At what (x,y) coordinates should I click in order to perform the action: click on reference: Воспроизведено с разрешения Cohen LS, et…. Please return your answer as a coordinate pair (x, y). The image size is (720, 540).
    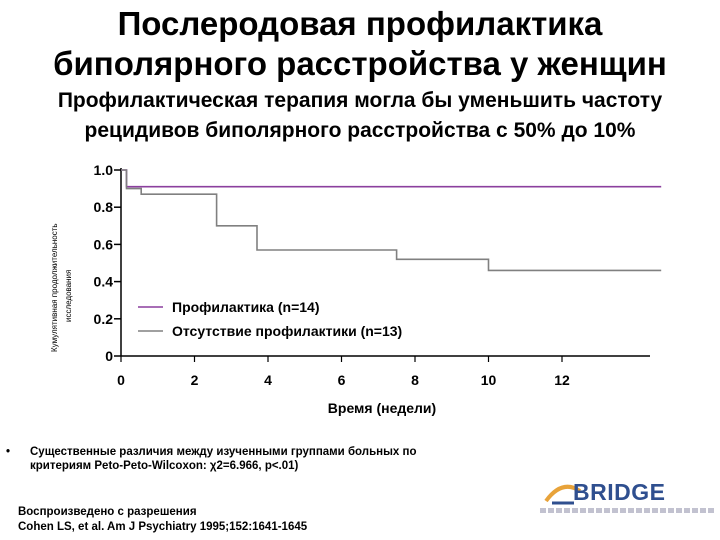
    Looking at the image, I should click on (228, 520).